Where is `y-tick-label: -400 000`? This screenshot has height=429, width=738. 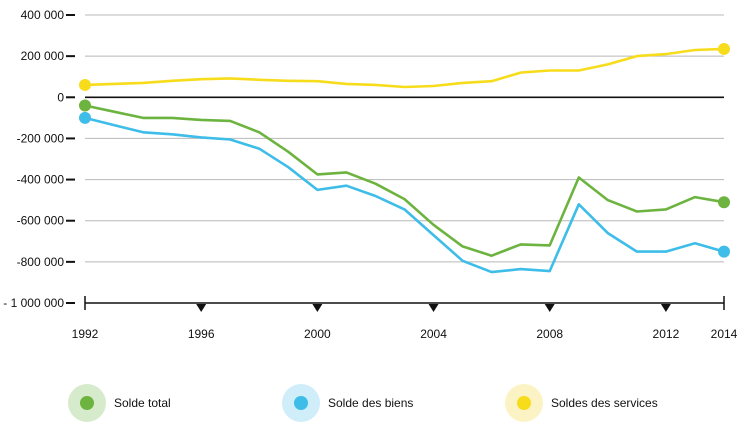 y-tick-label: -400 000 is located at coordinates (41, 180).